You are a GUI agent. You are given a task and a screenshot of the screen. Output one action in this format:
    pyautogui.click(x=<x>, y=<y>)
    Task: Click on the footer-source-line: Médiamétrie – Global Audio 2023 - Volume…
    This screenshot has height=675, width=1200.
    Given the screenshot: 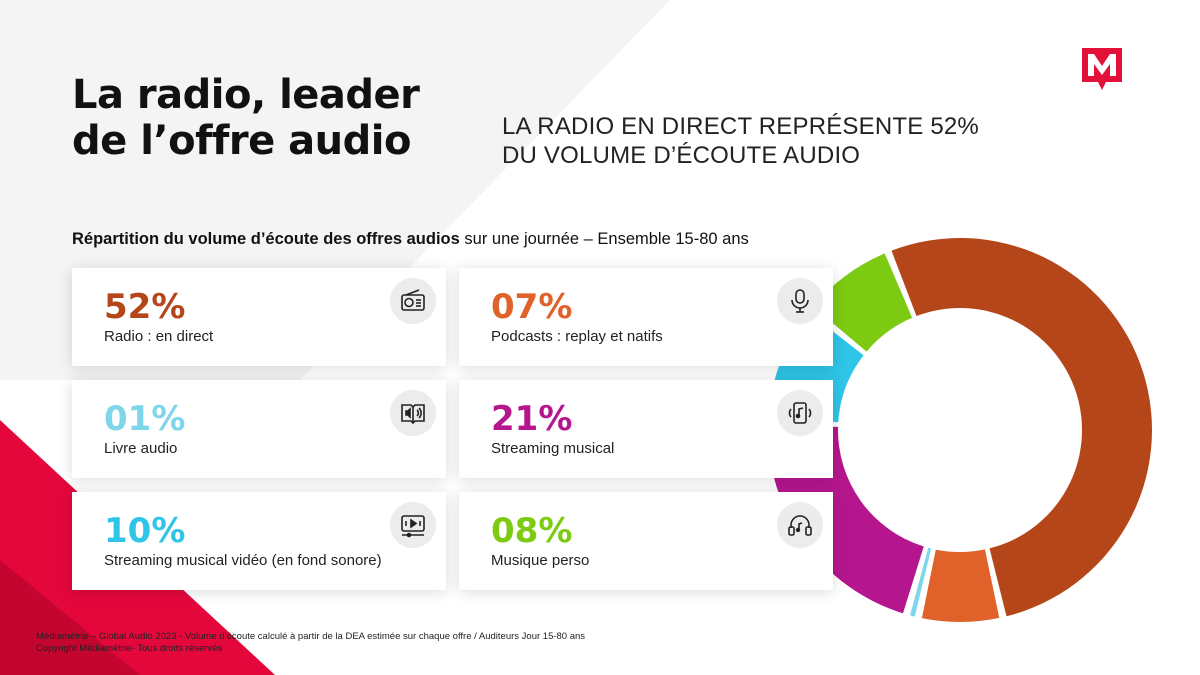 What is the action you would take?
    pyautogui.click(x=311, y=636)
    